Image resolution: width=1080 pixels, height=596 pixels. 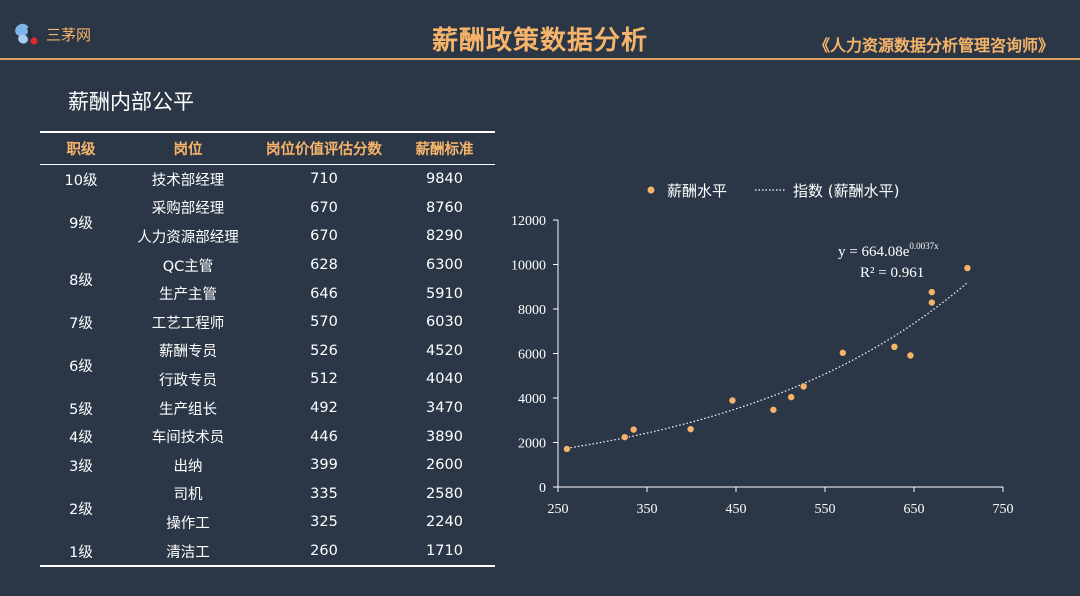 I want to click on x-tick-label: 650, so click(x=914, y=509).